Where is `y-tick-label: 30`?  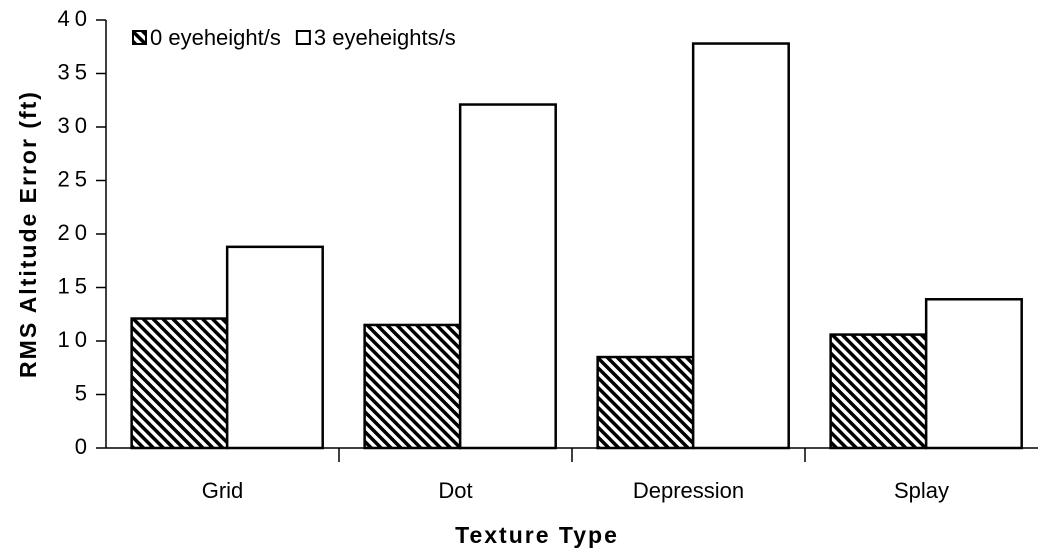 y-tick-label: 30 is located at coordinates (75, 125).